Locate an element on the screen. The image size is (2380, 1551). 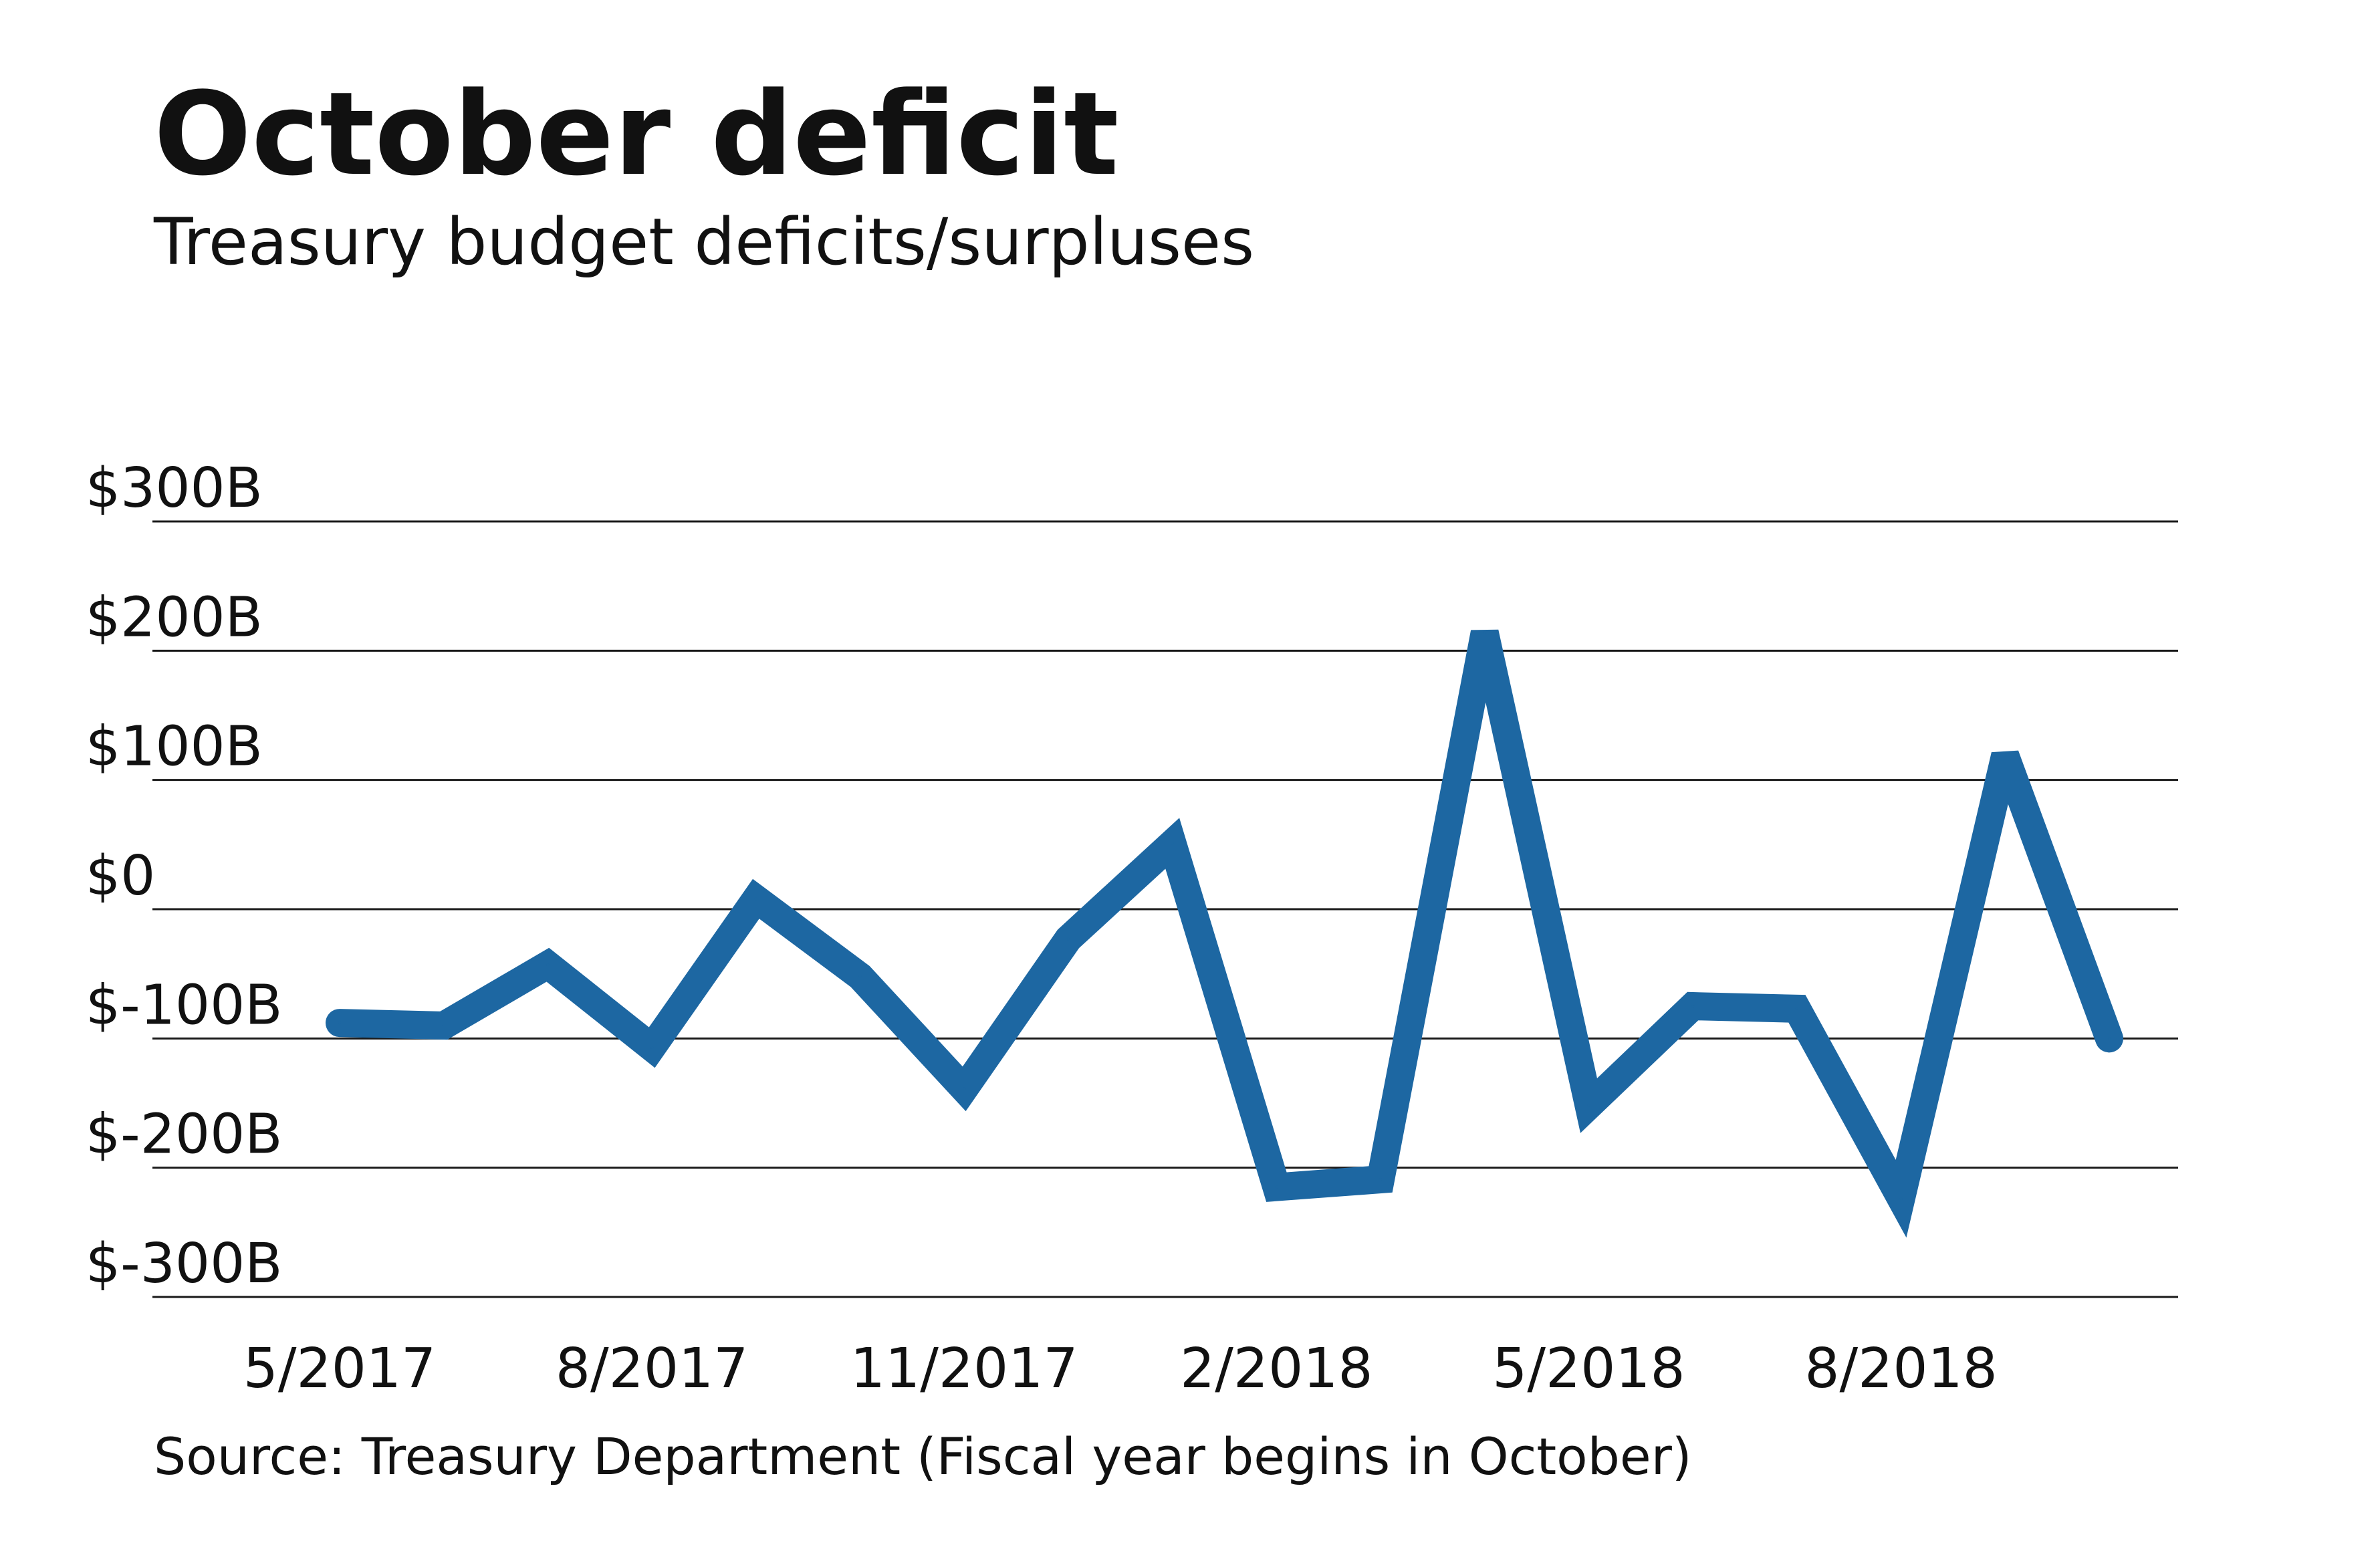
y-tick-label: $-200B is located at coordinates (184, 1135).